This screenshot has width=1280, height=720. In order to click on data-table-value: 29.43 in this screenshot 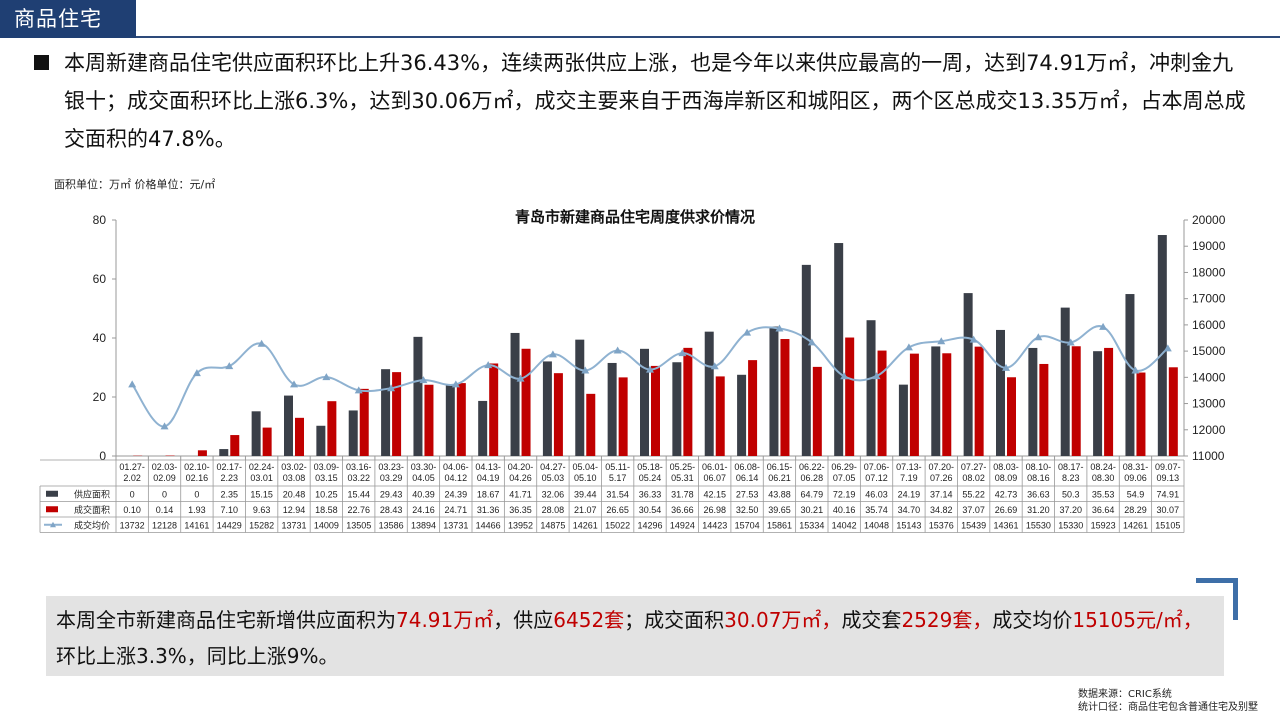, I will do `click(391, 494)`.